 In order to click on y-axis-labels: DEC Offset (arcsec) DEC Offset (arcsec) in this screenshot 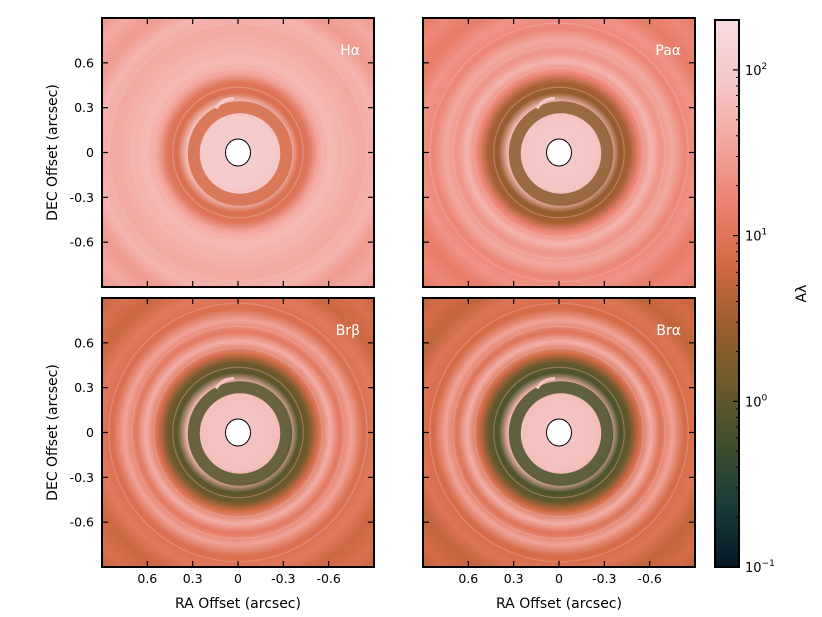, I will do `click(53, 292)`.